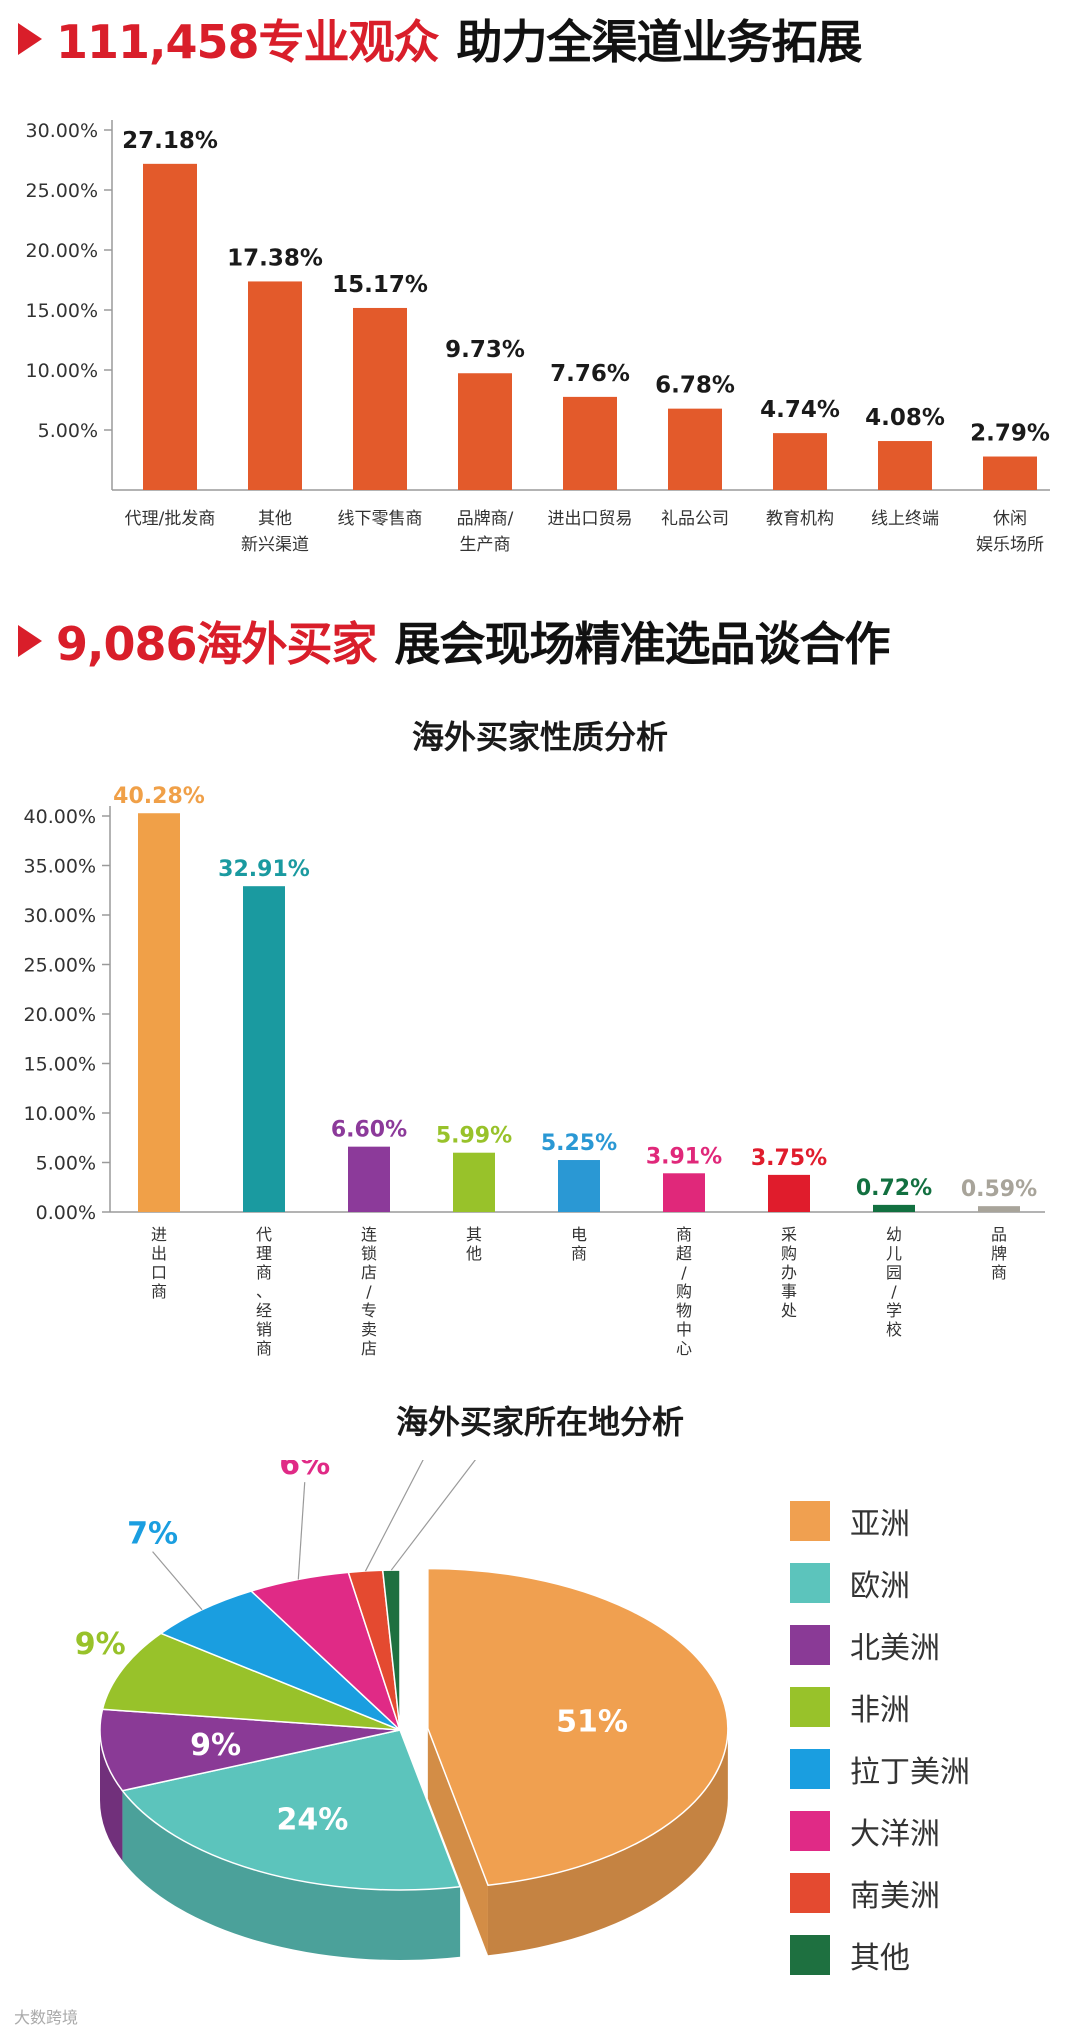  What do you see at coordinates (60, 1065) in the screenshot?
I see `y-tick-label: 15.00%` at bounding box center [60, 1065].